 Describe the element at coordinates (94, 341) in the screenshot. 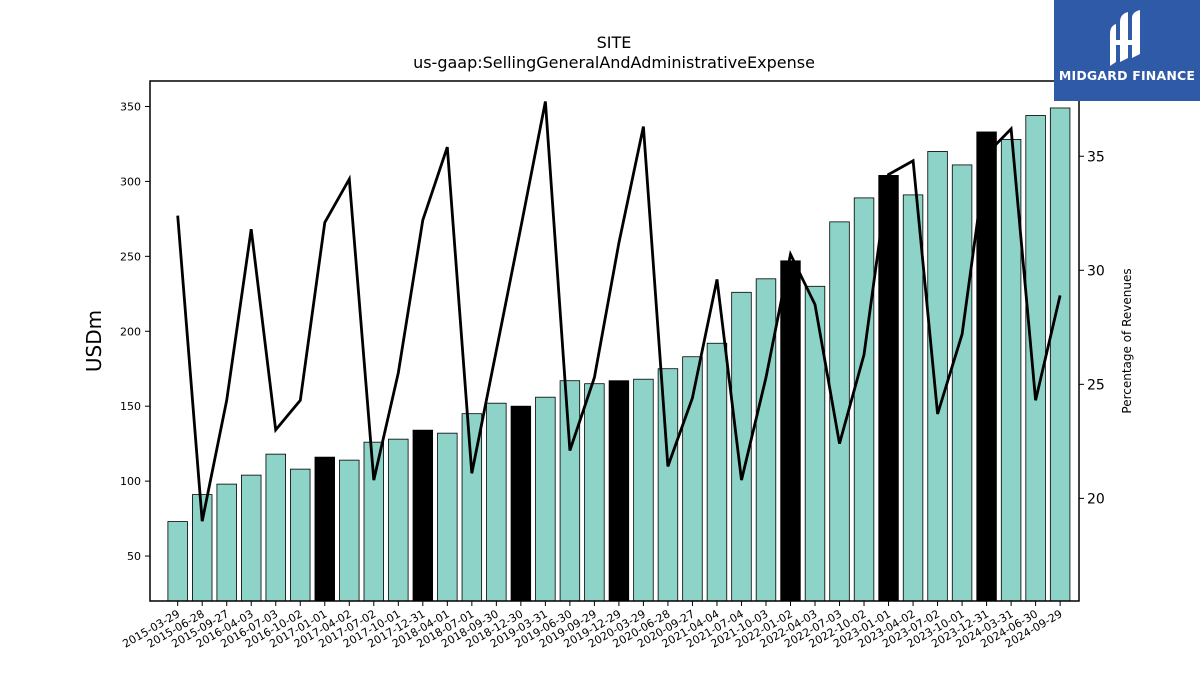

I see `y-axis-label: USDm` at that location.